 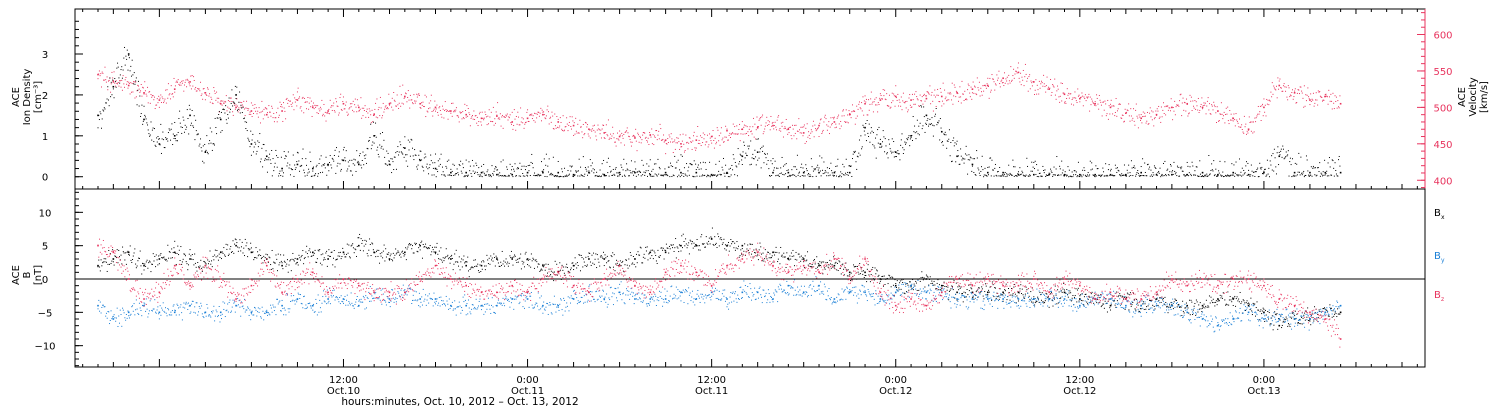 I want to click on velocity-point, so click(x=312, y=107).